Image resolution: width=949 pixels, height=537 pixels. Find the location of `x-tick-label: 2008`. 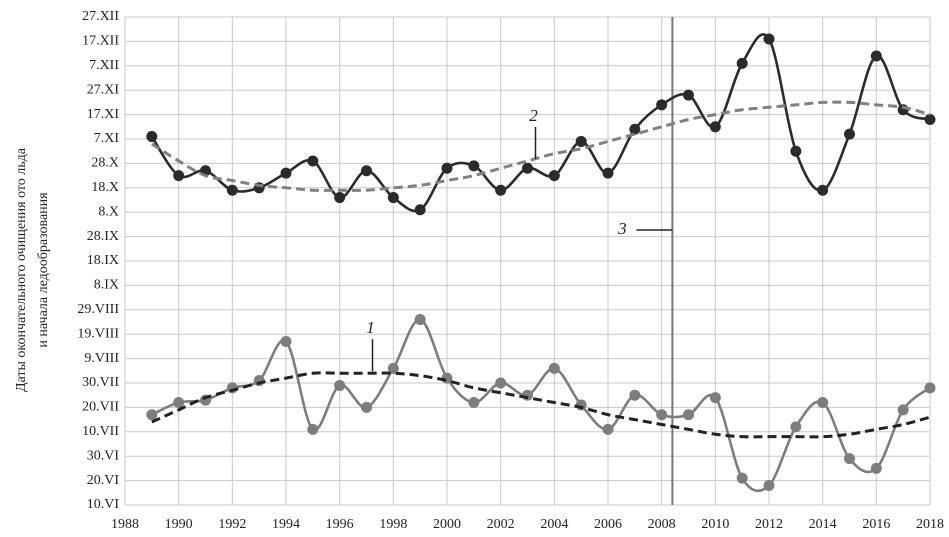

x-tick-label: 2008 is located at coordinates (662, 524).